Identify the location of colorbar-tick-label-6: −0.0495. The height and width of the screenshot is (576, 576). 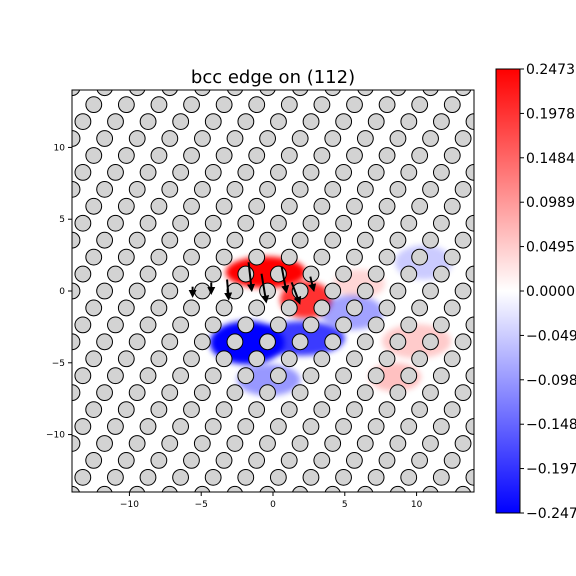
(551, 336).